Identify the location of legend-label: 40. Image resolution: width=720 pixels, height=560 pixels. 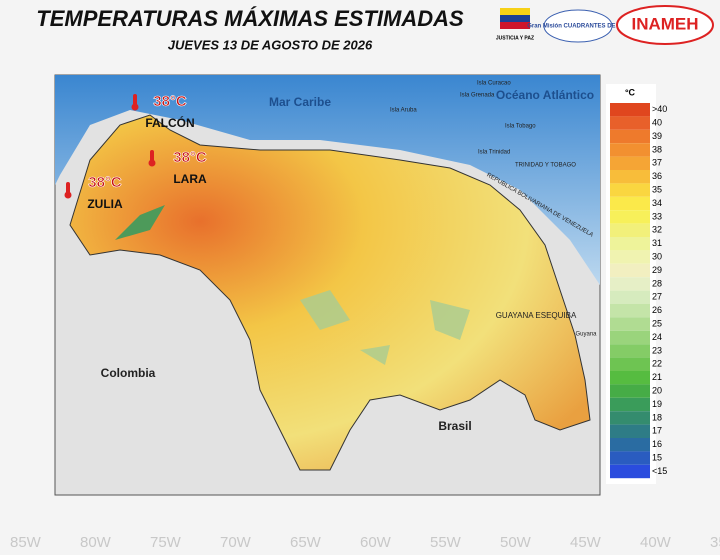
(657, 122).